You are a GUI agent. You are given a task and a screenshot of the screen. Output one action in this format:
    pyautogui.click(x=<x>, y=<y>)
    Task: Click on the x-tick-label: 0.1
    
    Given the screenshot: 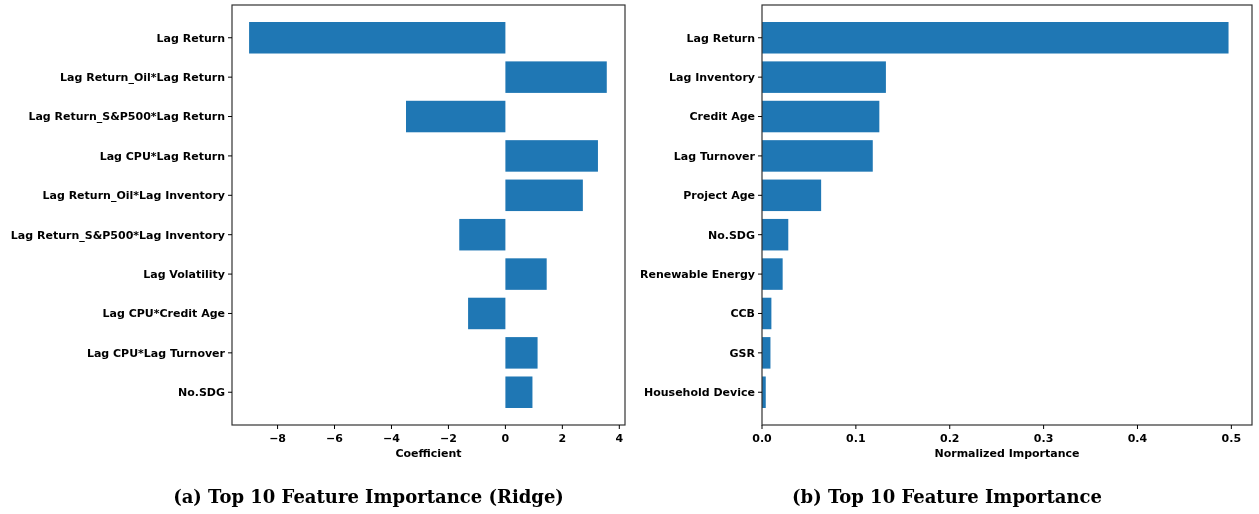 What is the action you would take?
    pyautogui.click(x=856, y=438)
    